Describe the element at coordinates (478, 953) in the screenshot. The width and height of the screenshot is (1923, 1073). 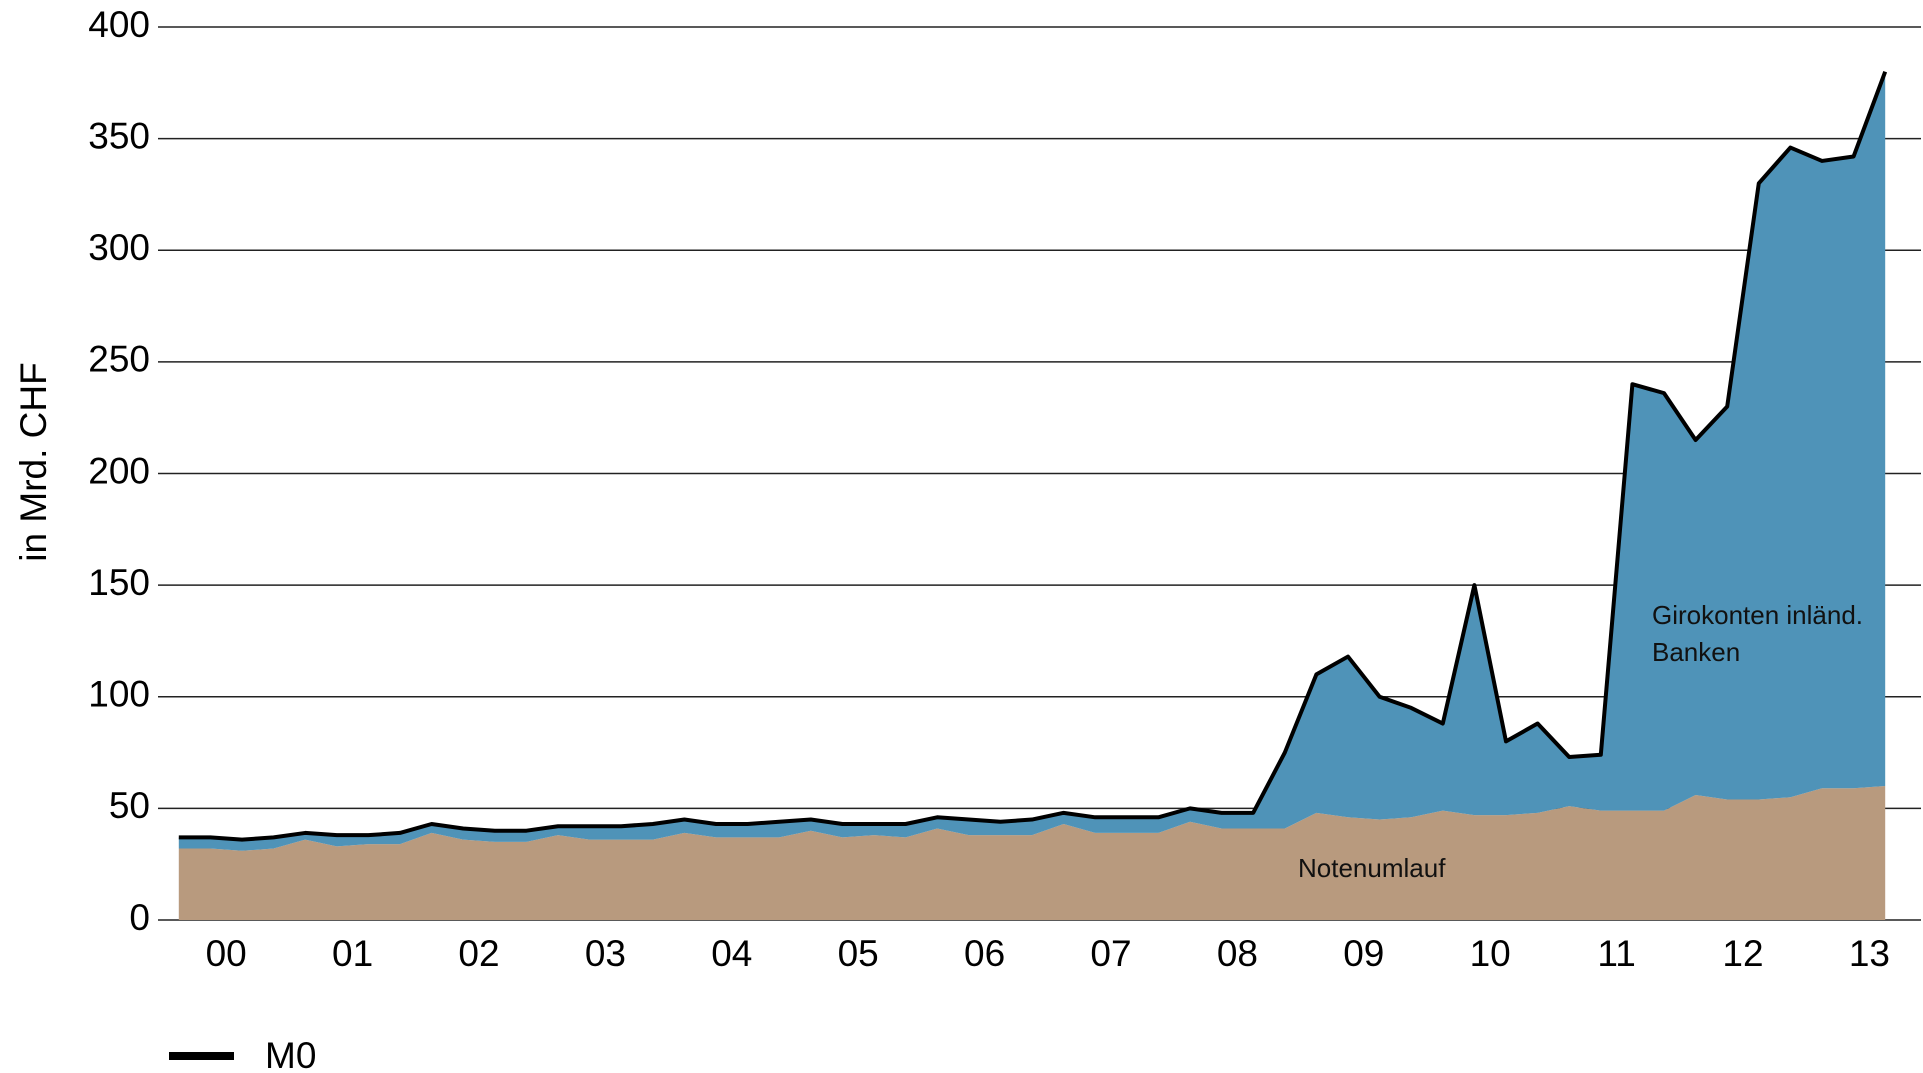
I see `x-tick-label: 02` at that location.